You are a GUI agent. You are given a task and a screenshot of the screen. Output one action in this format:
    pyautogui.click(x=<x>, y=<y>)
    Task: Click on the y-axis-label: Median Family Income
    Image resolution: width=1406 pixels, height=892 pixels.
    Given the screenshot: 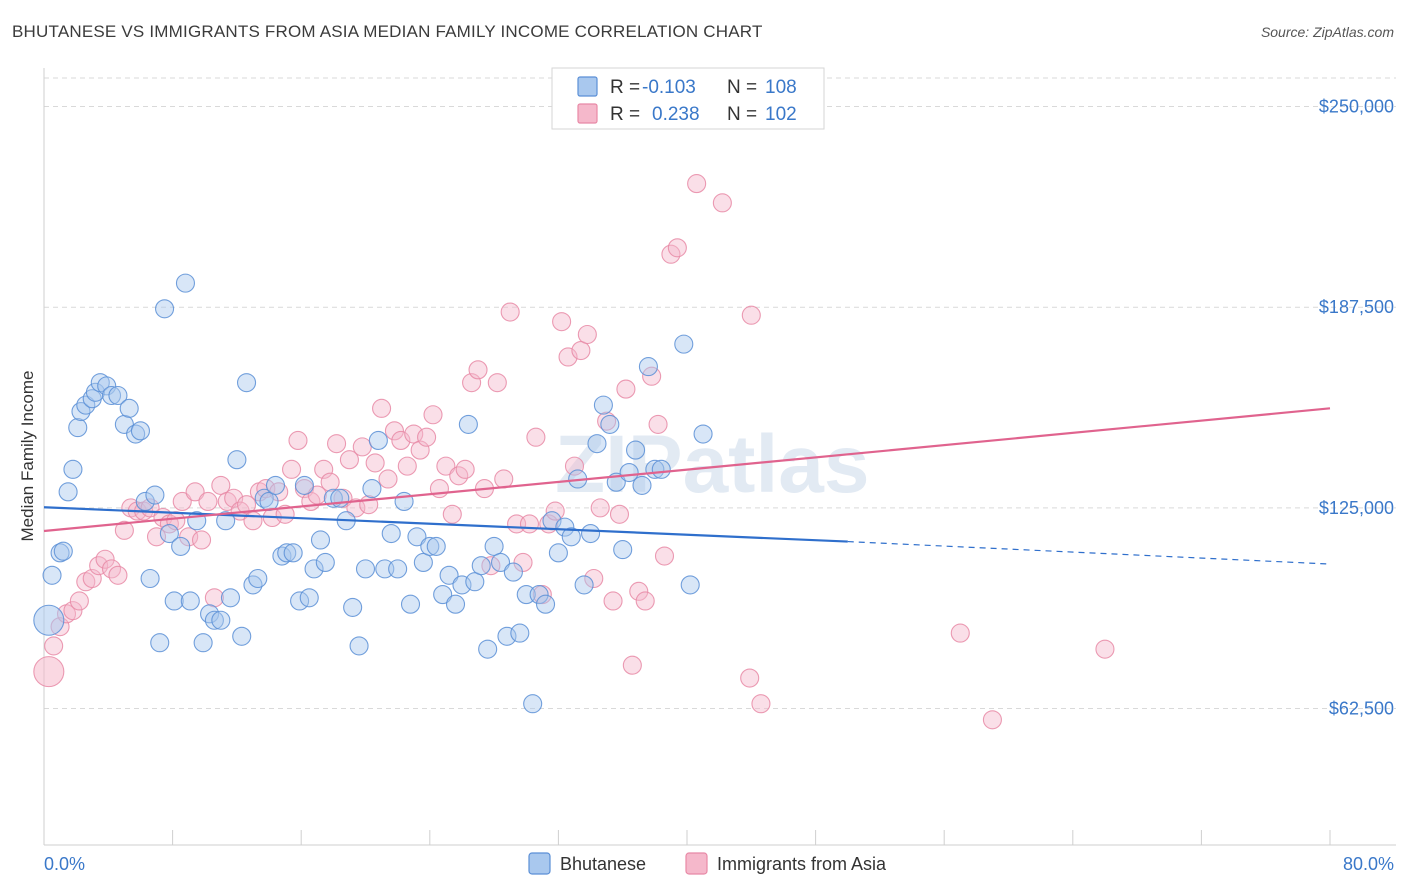 What is the action you would take?
    pyautogui.click(x=27, y=455)
    